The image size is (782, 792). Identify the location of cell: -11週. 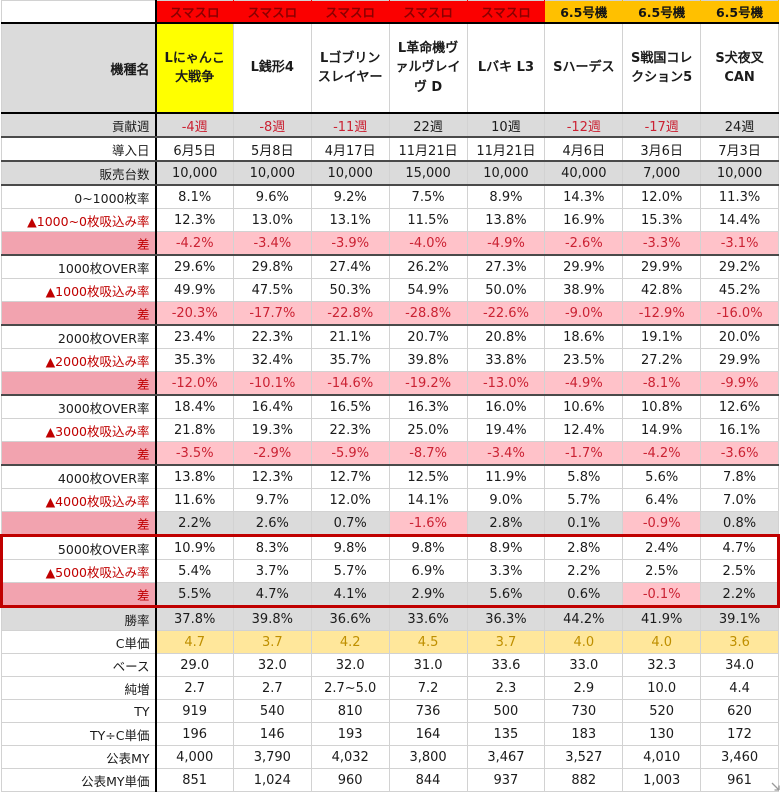
(350, 125).